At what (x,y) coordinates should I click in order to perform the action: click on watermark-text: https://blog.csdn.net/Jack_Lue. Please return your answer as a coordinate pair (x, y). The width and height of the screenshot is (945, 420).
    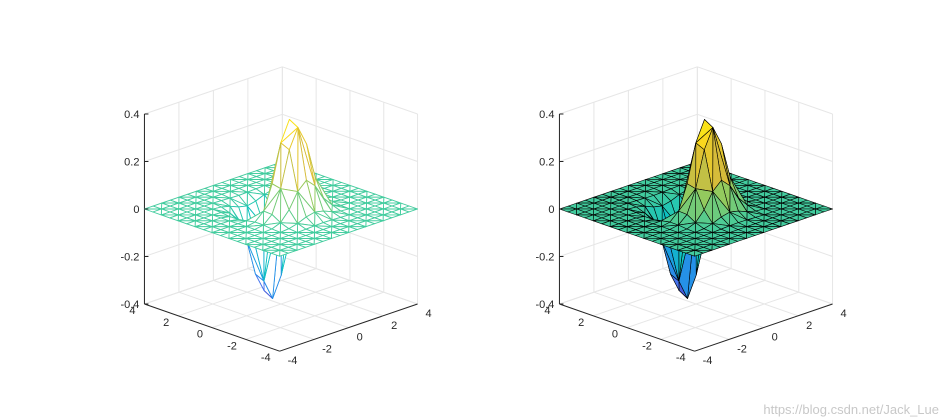
    Looking at the image, I should click on (851, 409).